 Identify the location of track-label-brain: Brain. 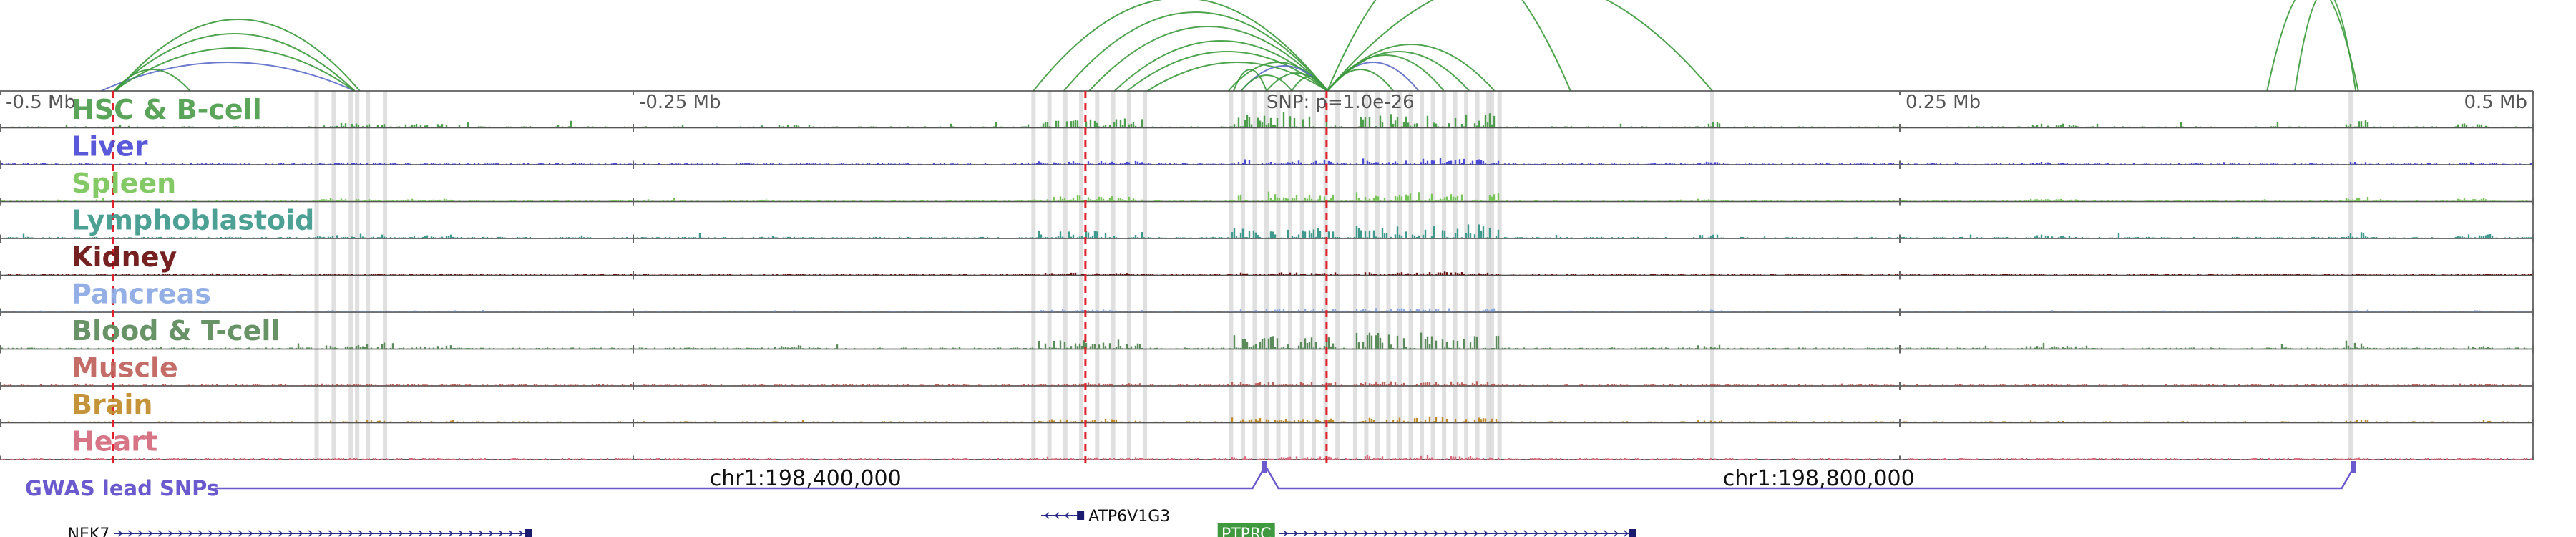
(112, 404).